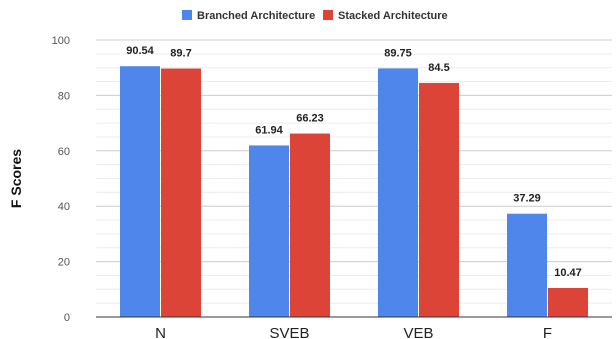 The height and width of the screenshot is (339, 616). I want to click on y-tick-label: 40, so click(64, 207).